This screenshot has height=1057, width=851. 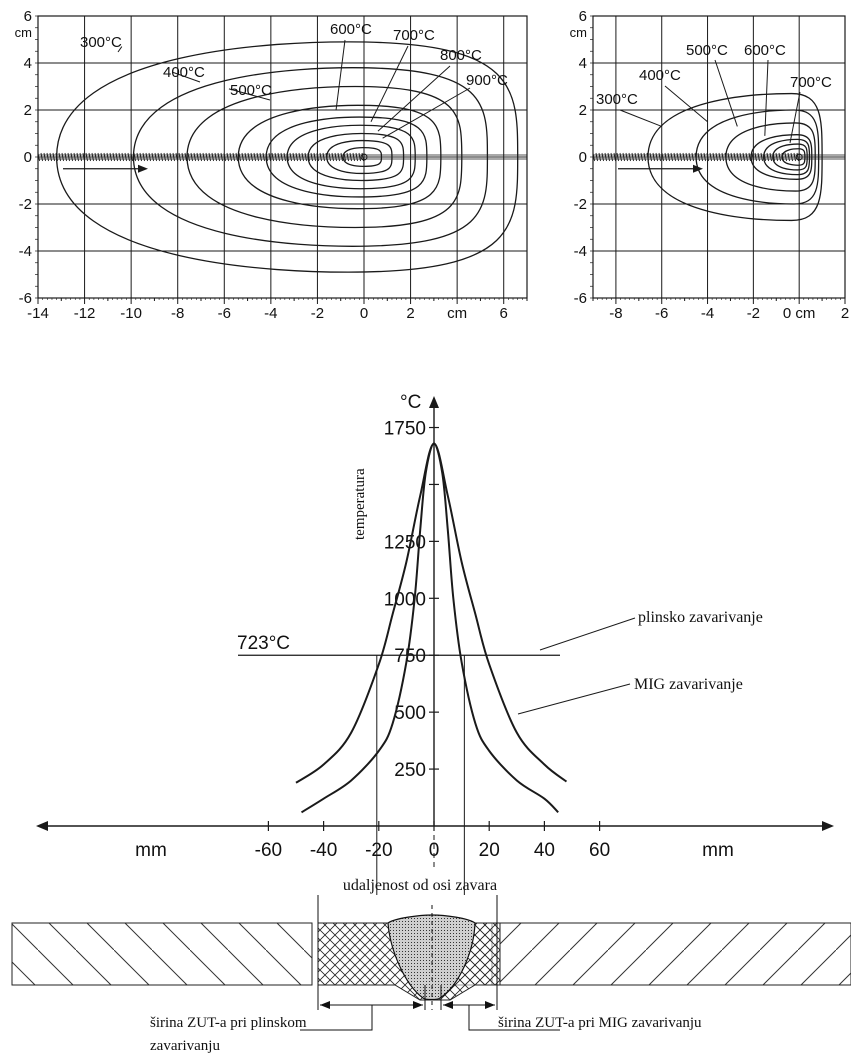 What do you see at coordinates (185, 1046) in the screenshot?
I see `gas-haz-label-2: zavarivanju` at bounding box center [185, 1046].